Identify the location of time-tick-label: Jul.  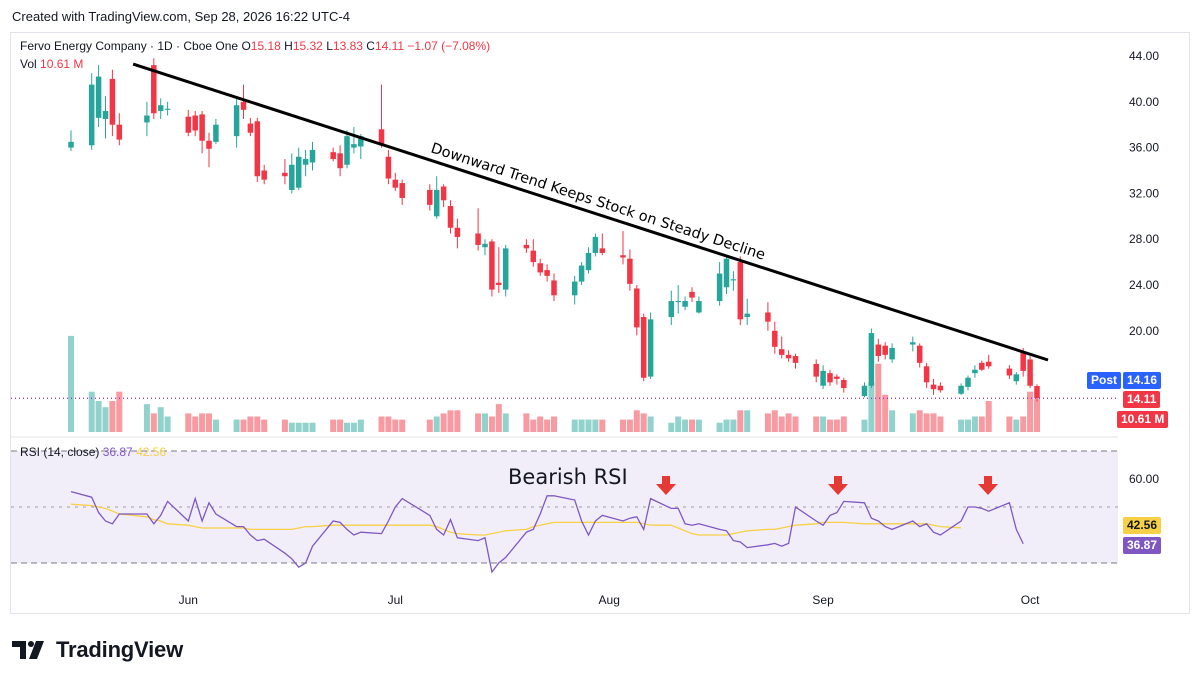
(395, 600).